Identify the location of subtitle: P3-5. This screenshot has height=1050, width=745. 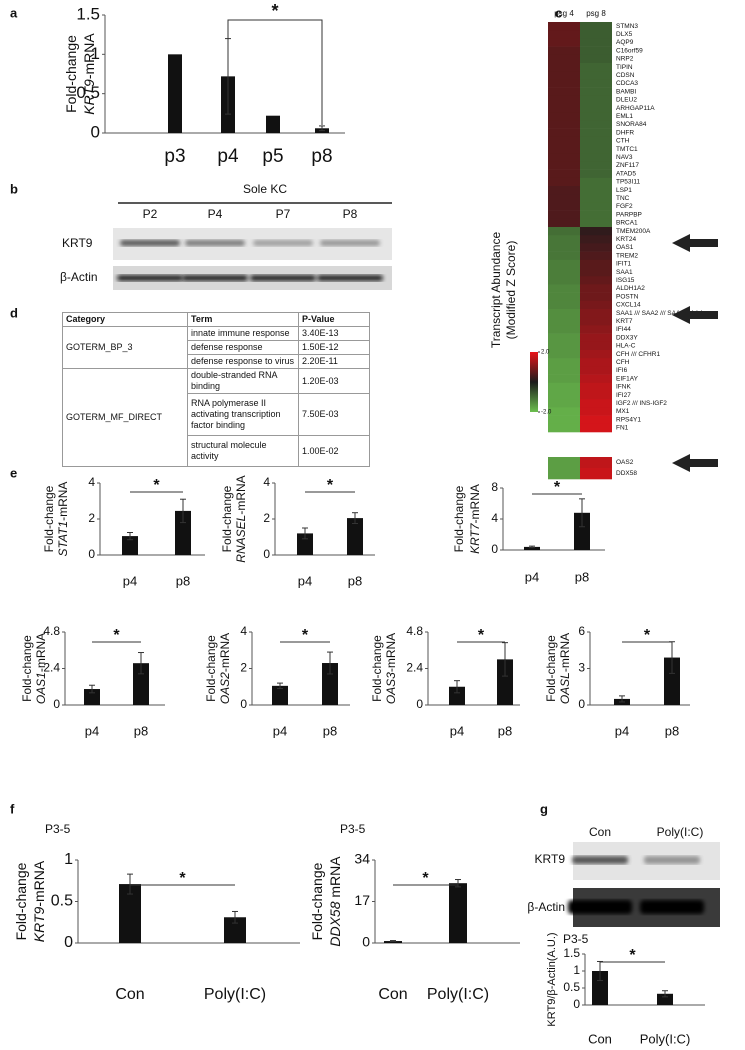
(576, 939).